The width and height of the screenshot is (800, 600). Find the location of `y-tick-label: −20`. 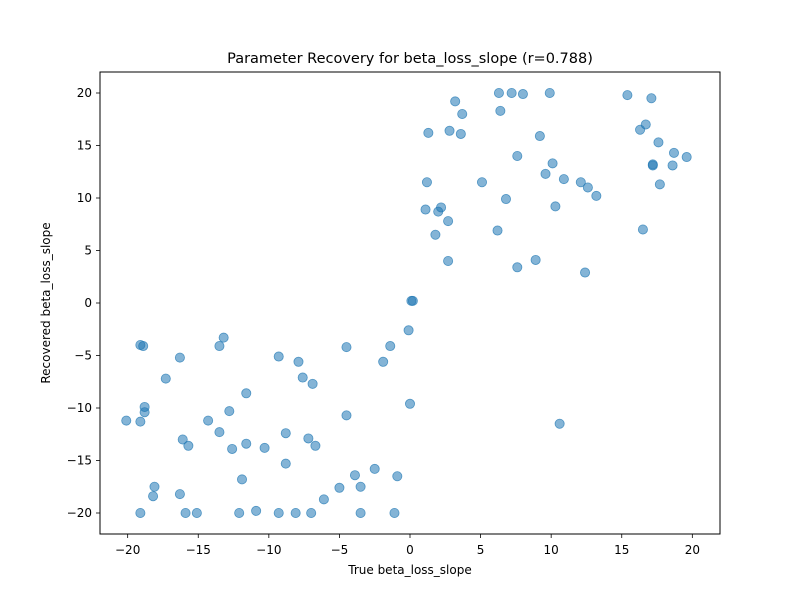

y-tick-label: −20 is located at coordinates (79, 513).